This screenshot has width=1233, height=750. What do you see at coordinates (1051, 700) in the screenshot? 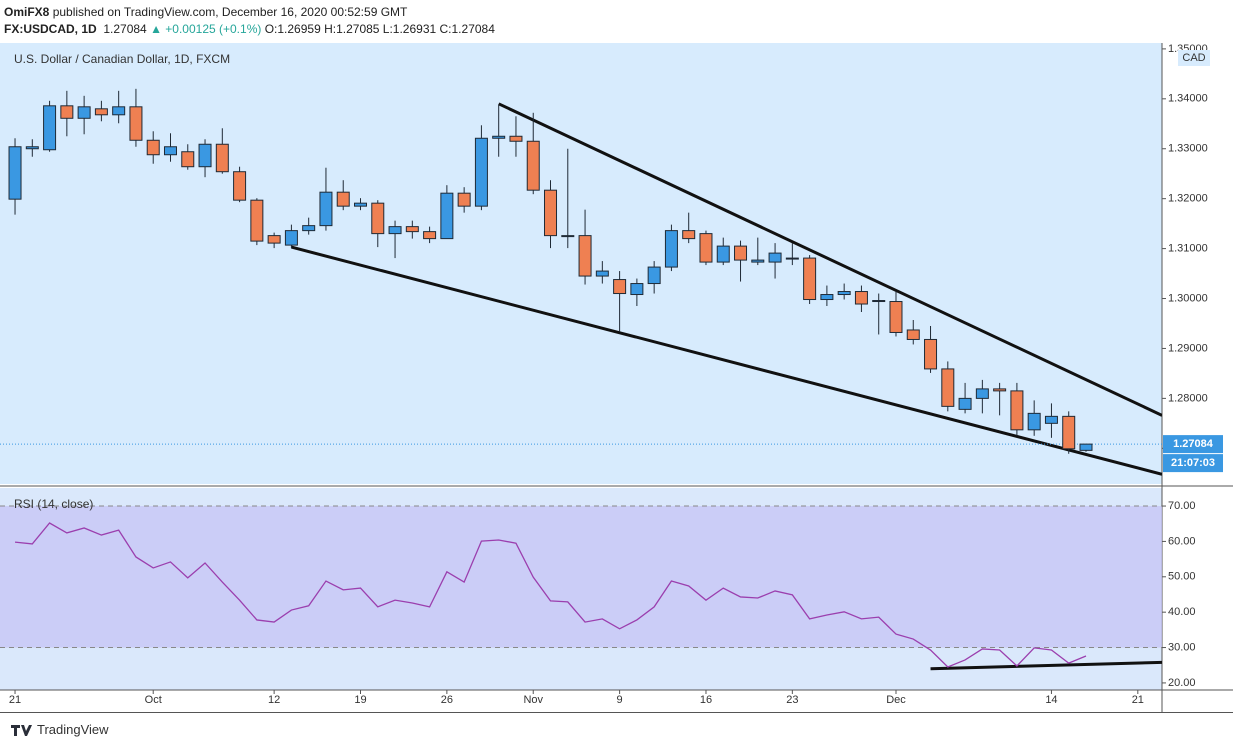
I see `x-tick-label: 14` at bounding box center [1051, 700].